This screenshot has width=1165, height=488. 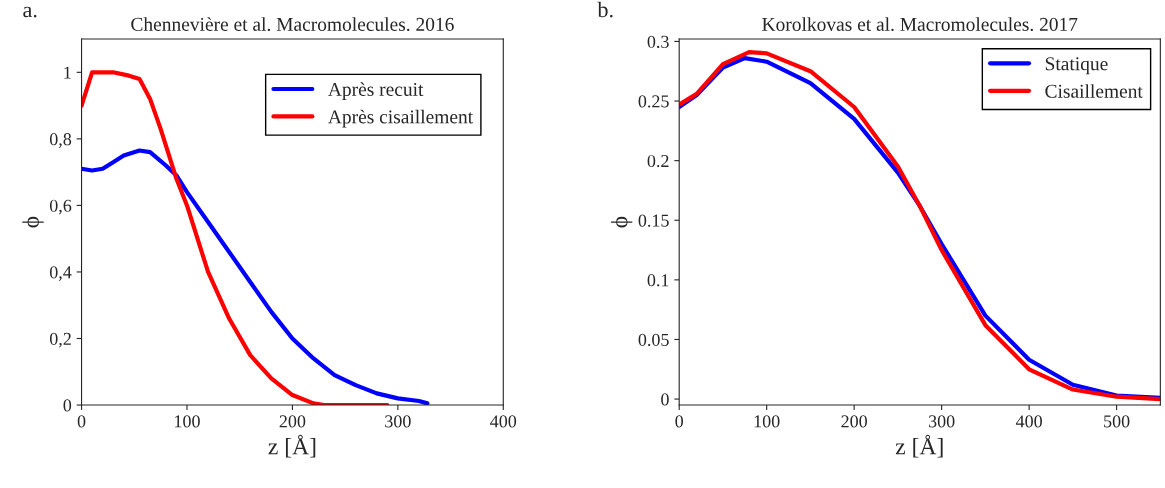 What do you see at coordinates (1094, 91) in the screenshot?
I see `legend-label: Cisaillement` at bounding box center [1094, 91].